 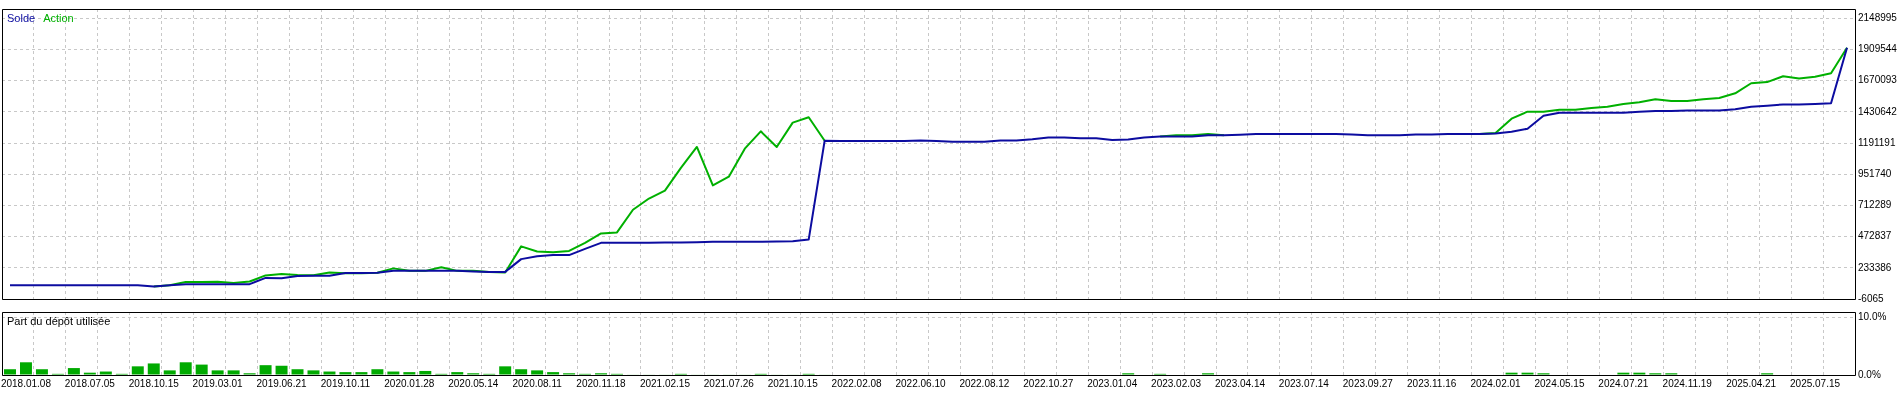 I want to click on x-tick-label: 2019.06.21, so click(x=281, y=383).